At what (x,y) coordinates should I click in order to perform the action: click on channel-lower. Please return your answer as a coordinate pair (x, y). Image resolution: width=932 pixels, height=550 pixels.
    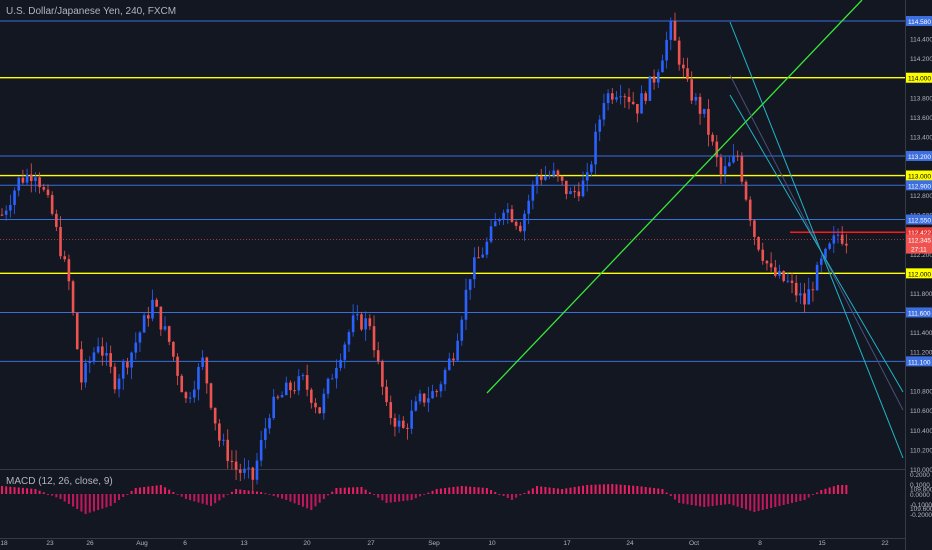
    Looking at the image, I should click on (816, 243).